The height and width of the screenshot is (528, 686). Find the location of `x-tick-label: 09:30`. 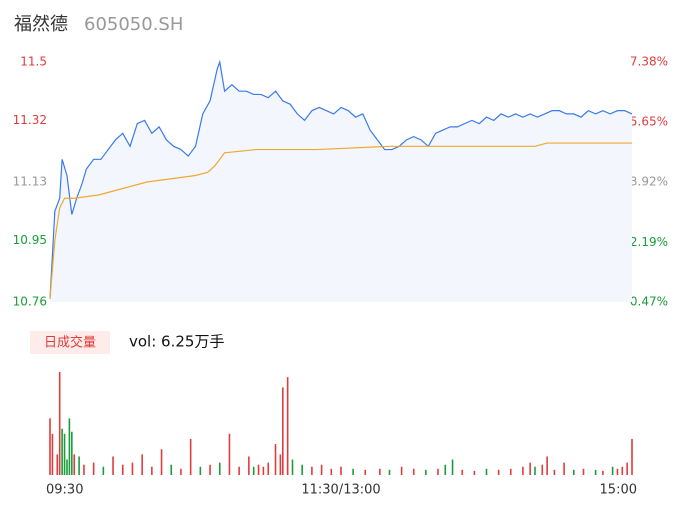

x-tick-label: 09:30 is located at coordinates (64, 490).